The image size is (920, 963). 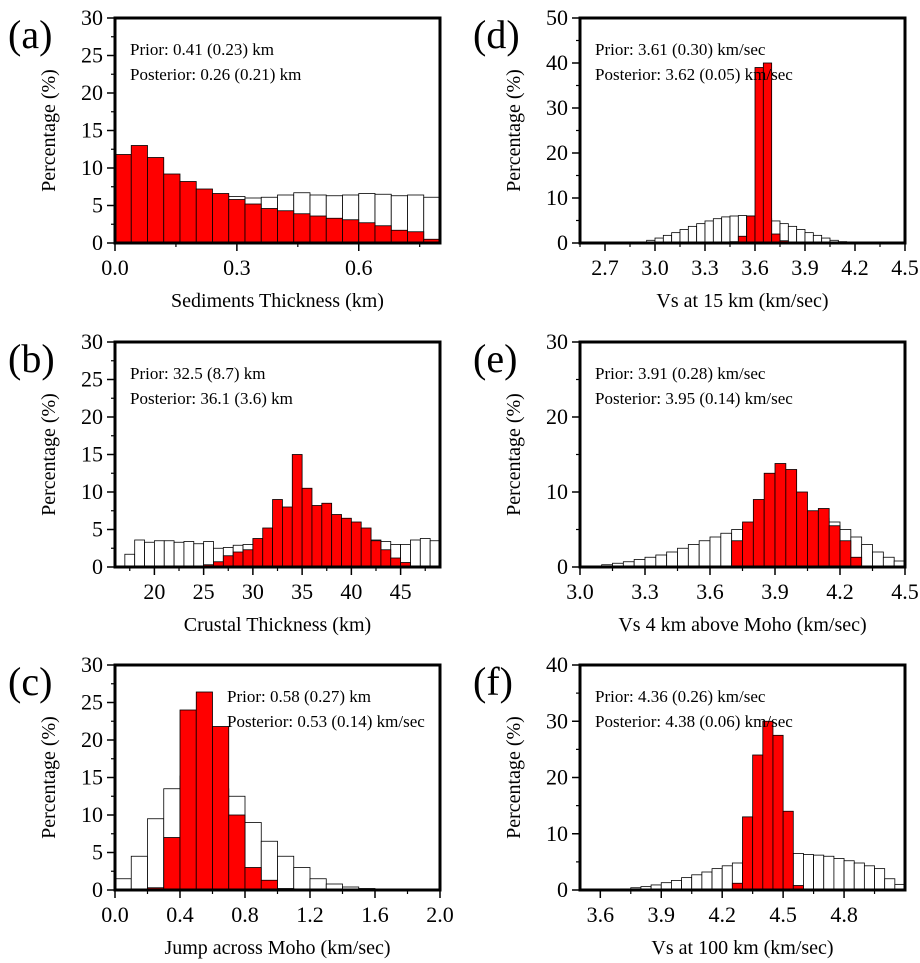 What do you see at coordinates (31, 358) in the screenshot?
I see `panel-label: (b)` at bounding box center [31, 358].